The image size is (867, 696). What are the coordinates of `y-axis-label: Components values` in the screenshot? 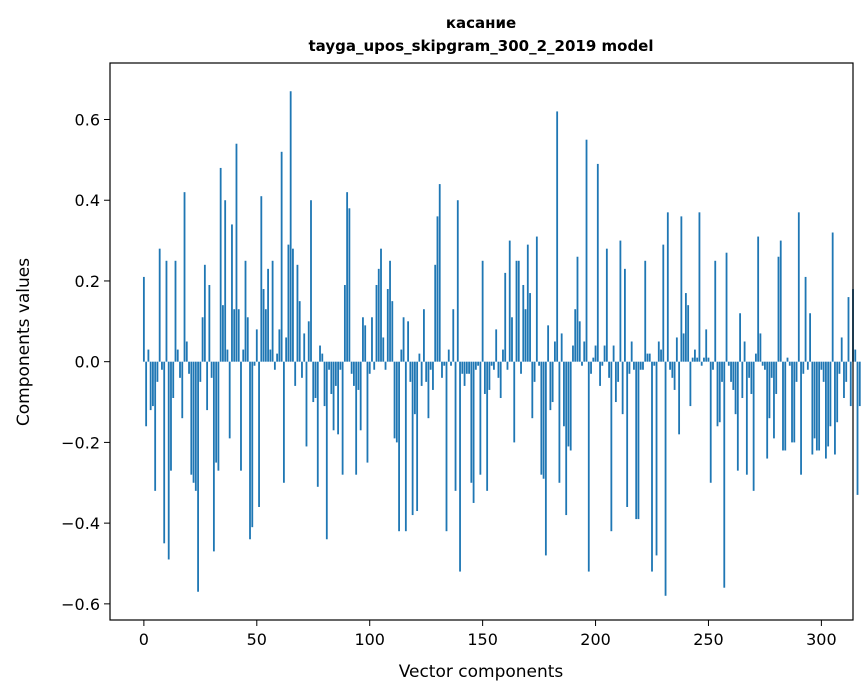 It's located at (24, 342).